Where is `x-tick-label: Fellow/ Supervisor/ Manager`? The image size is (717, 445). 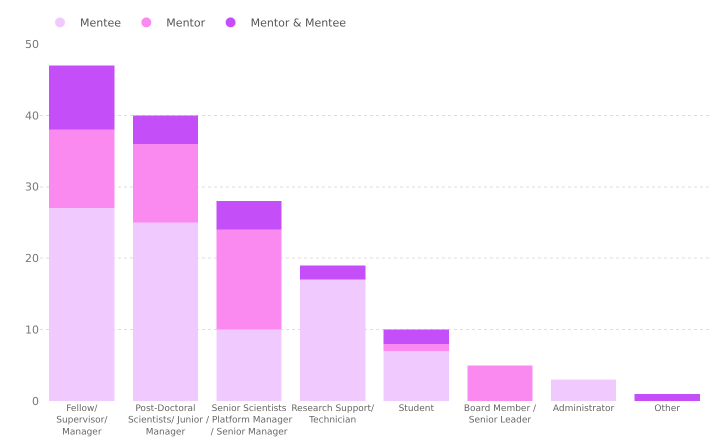 x-tick-label: Fellow/ Supervisor/ Manager is located at coordinates (82, 421).